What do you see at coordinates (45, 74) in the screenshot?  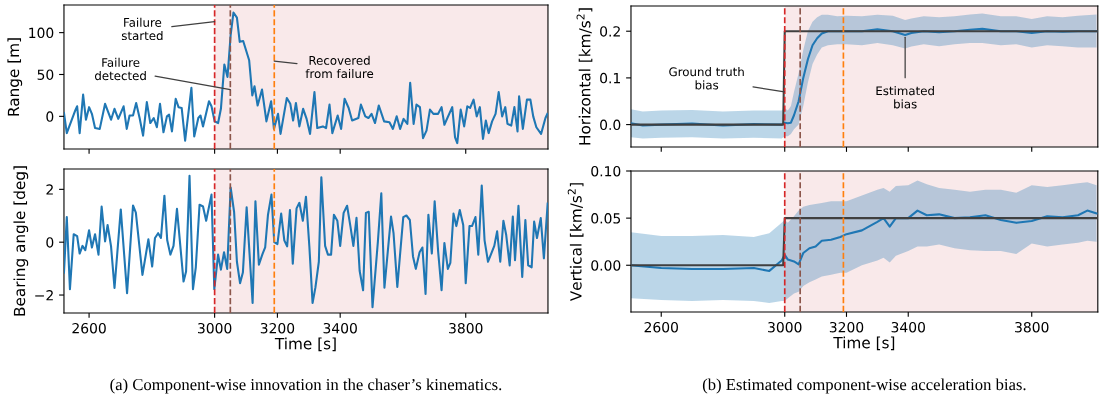 I see `y-tick-label: 50` at bounding box center [45, 74].